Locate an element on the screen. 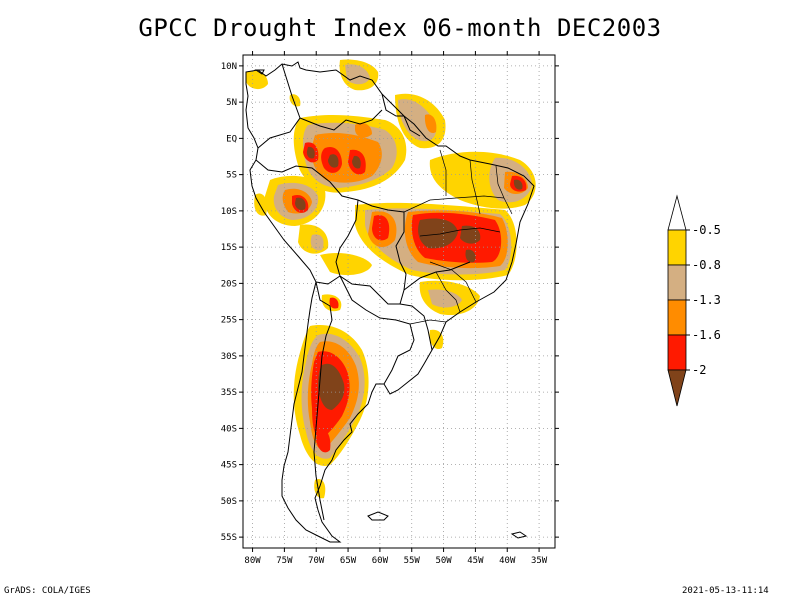  colorbar-label: -2 is located at coordinates (699, 370).